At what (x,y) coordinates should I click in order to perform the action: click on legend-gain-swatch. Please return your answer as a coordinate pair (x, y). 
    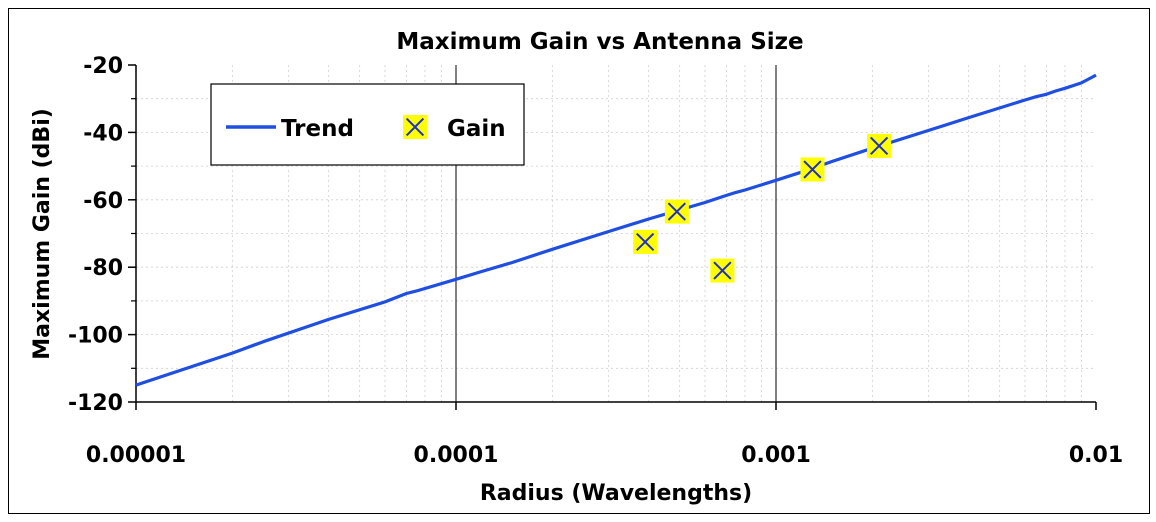
    Looking at the image, I should click on (415, 127).